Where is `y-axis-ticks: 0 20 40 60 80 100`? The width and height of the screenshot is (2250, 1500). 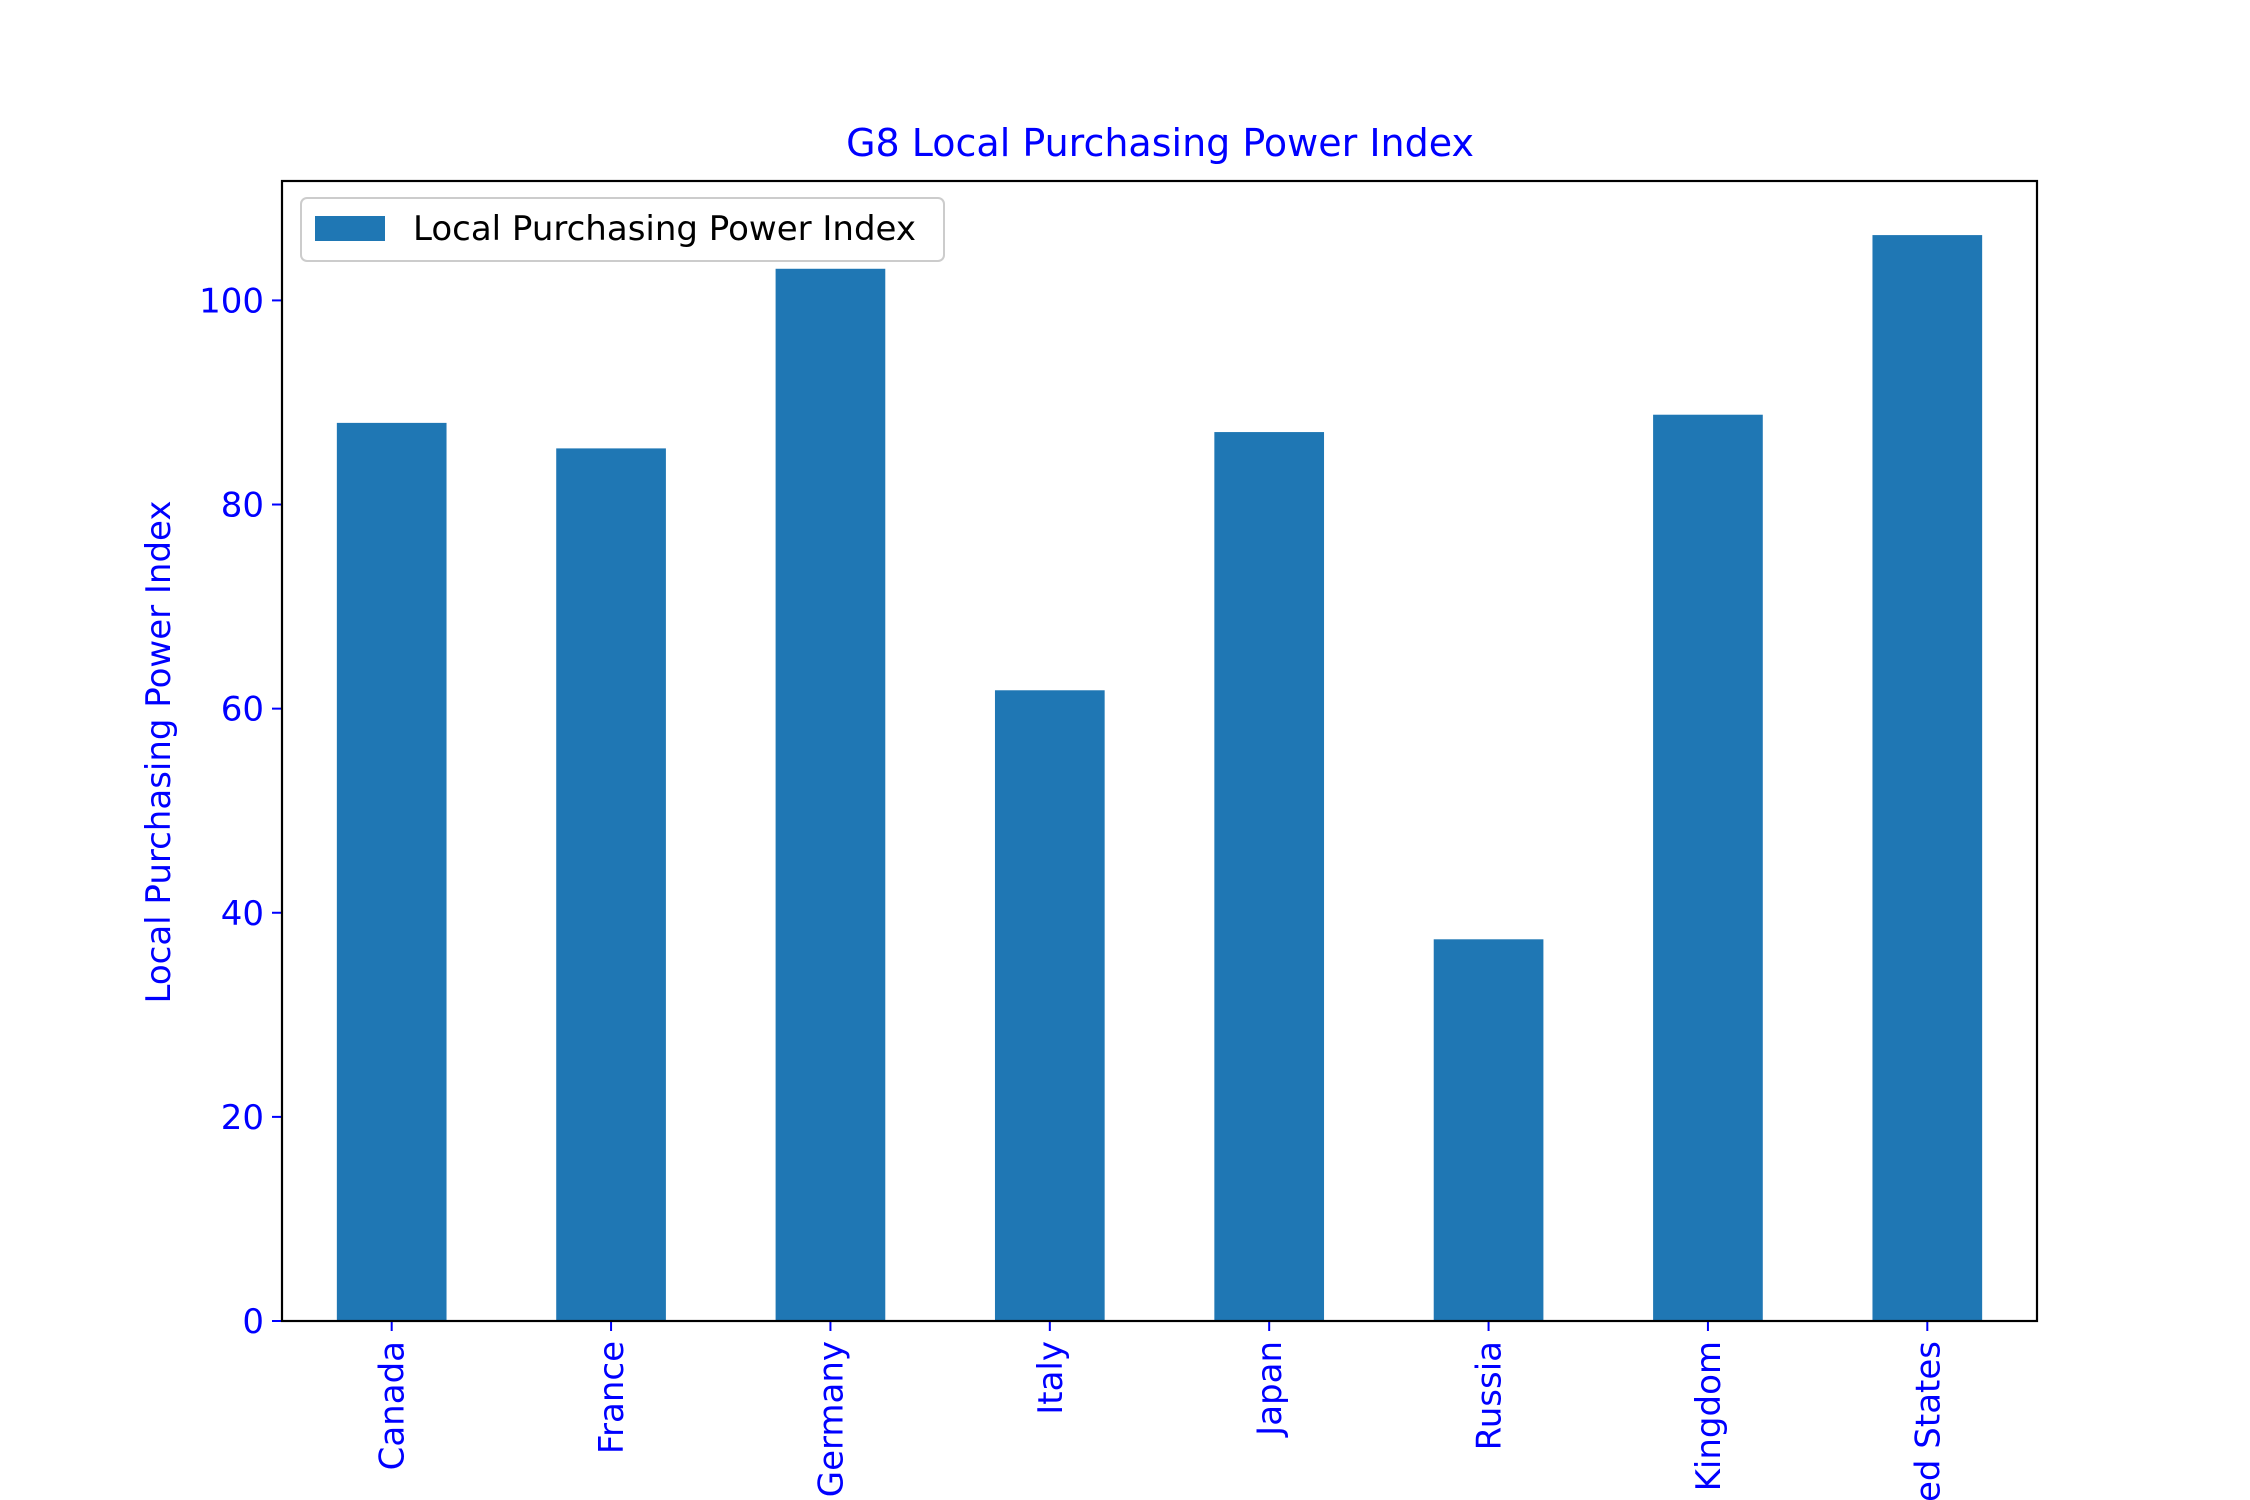
y-axis-ticks: 0 20 40 60 80 100 is located at coordinates (240, 811).